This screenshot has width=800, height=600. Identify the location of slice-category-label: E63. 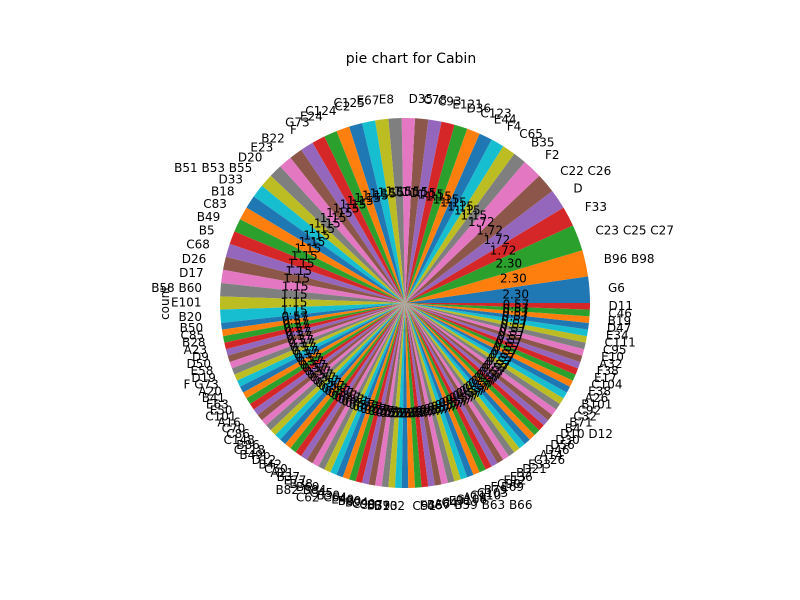
(217, 404).